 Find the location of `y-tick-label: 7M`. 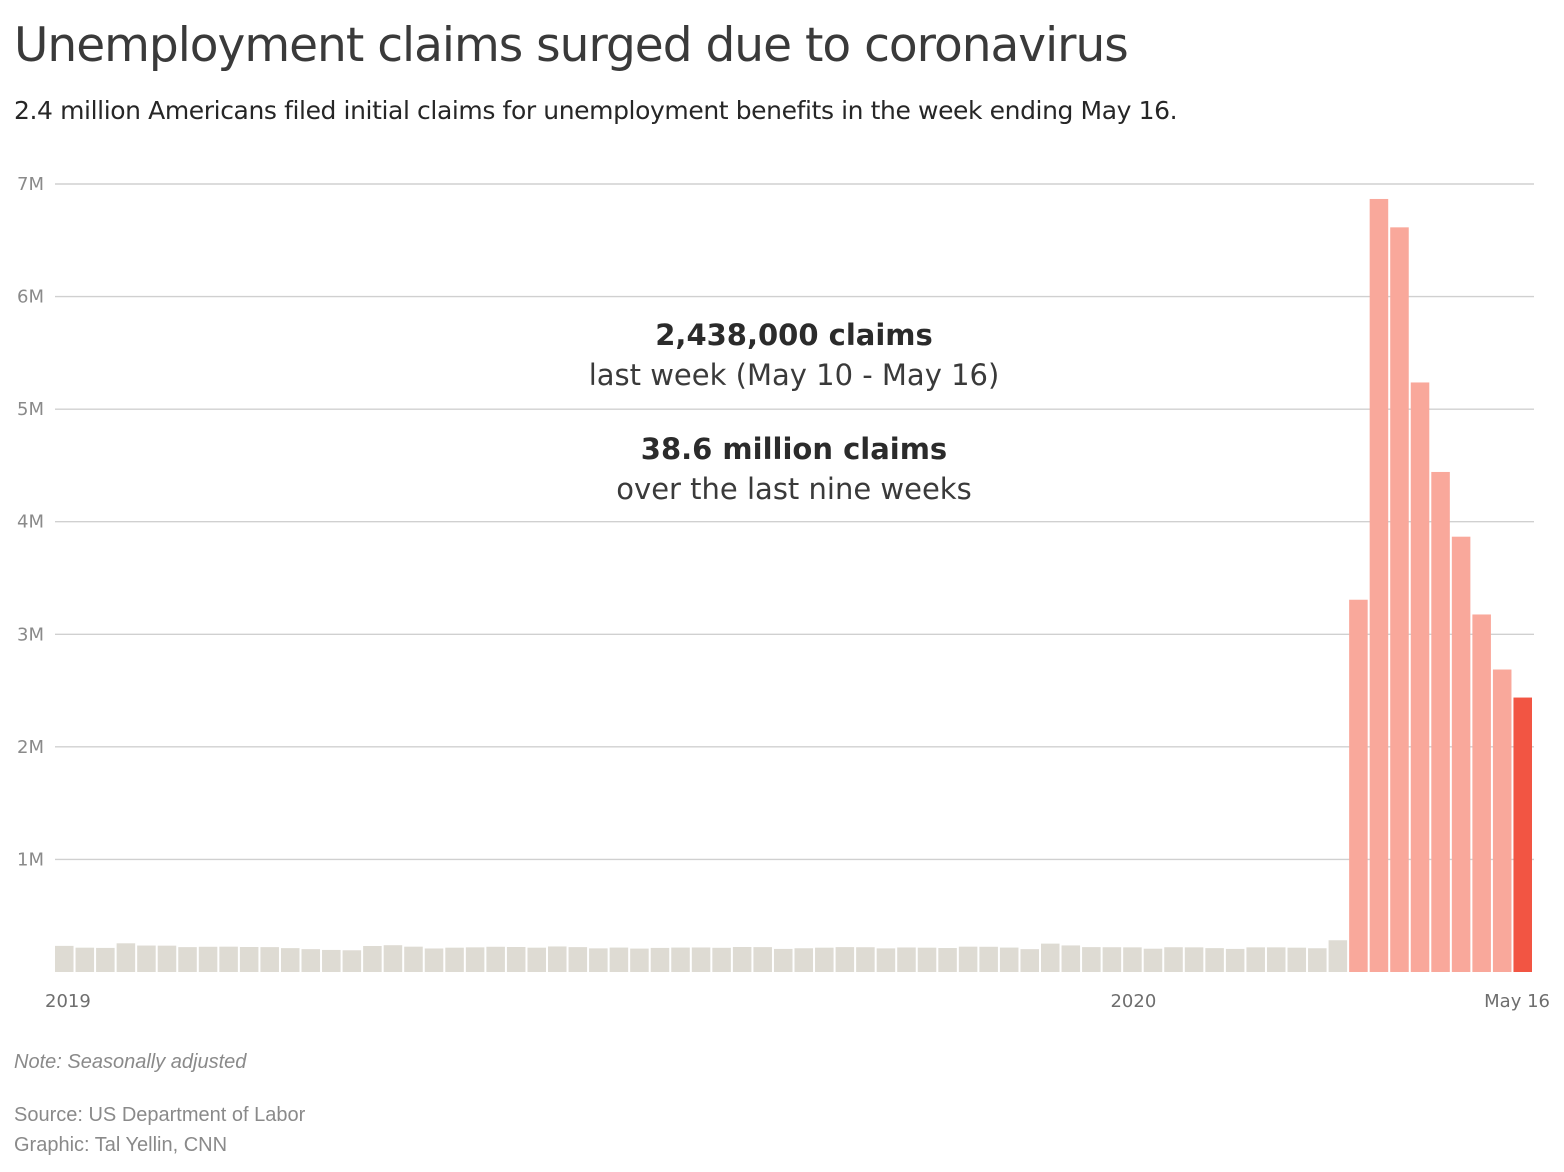

y-tick-label: 7M is located at coordinates (30, 184).